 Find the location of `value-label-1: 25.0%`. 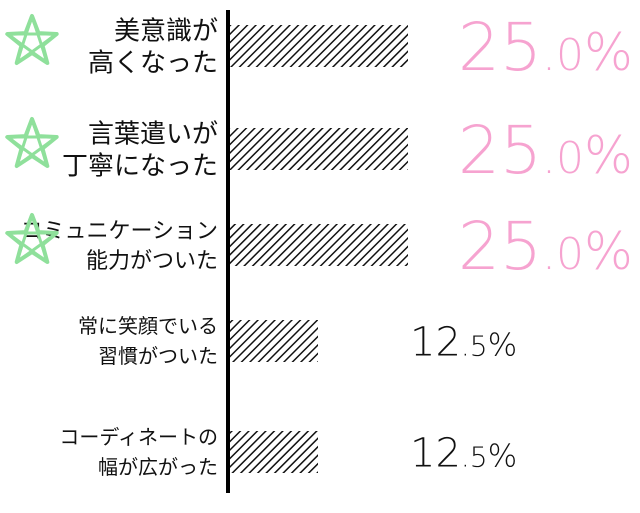

value-label-1: 25.0% is located at coordinates (545, 47).